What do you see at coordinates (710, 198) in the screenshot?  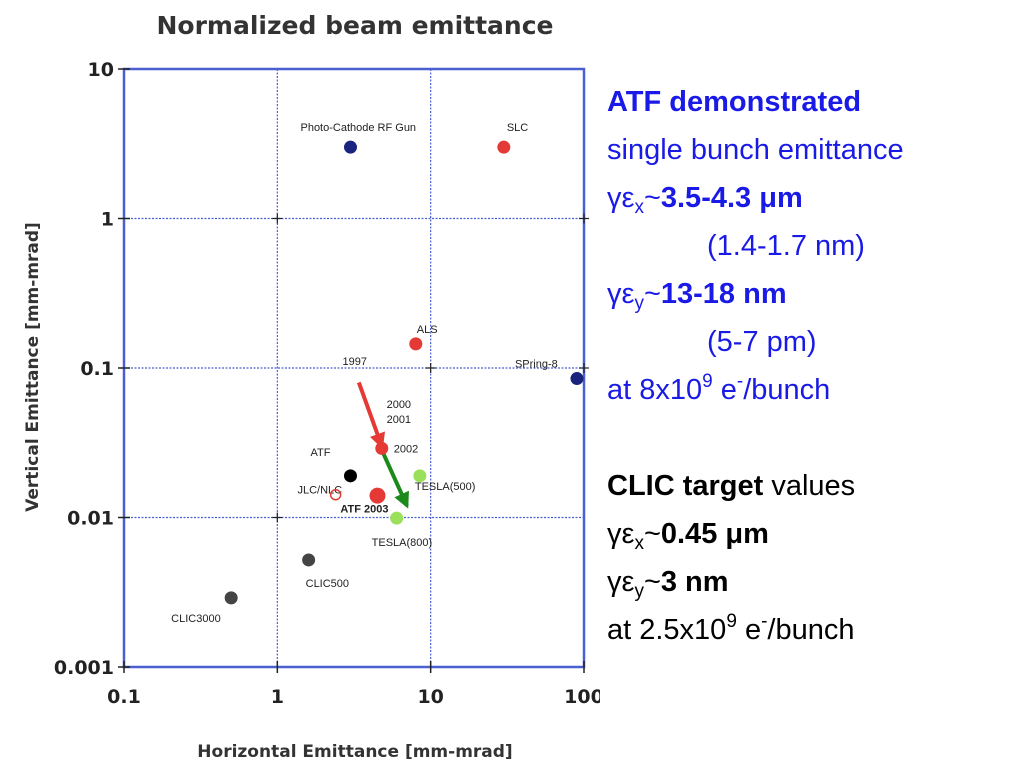 I see `atf-ex-value: 3.5-4.3` at bounding box center [710, 198].